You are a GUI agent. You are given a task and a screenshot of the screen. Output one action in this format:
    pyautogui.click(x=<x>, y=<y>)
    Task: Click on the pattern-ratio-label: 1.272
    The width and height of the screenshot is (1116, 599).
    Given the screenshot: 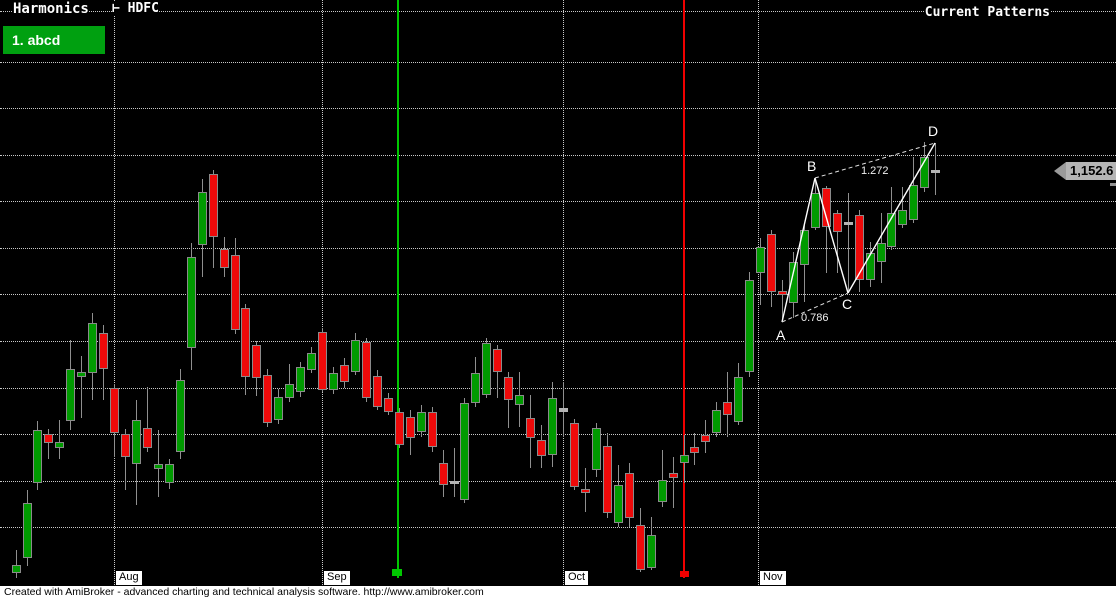 What is the action you would take?
    pyautogui.click(x=875, y=171)
    